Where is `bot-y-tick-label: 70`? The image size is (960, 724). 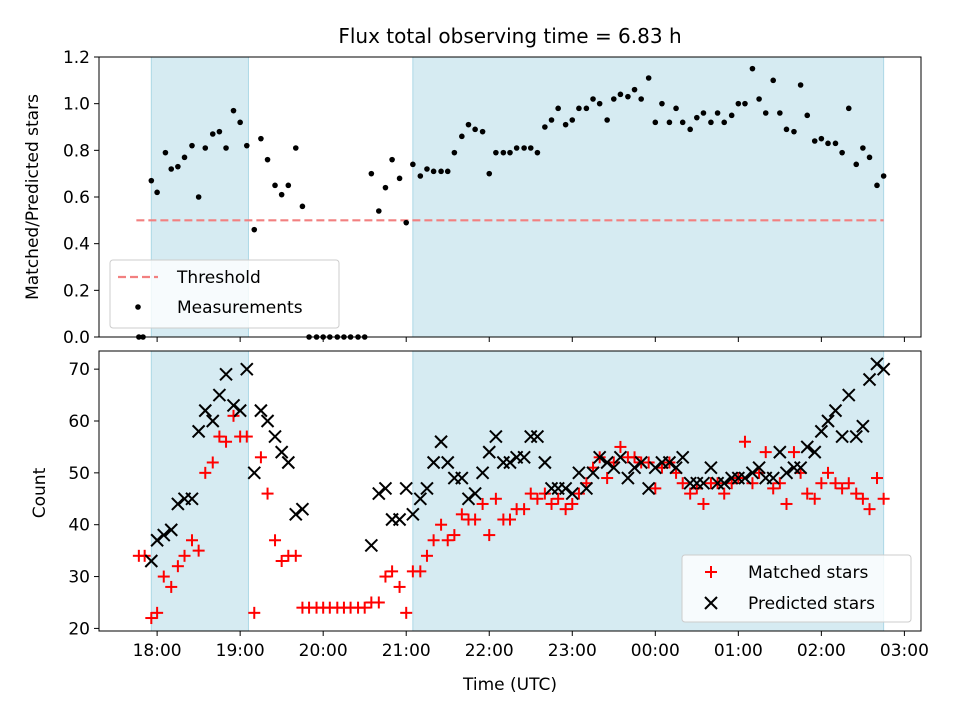 bot-y-tick-label: 70 is located at coordinates (79, 370).